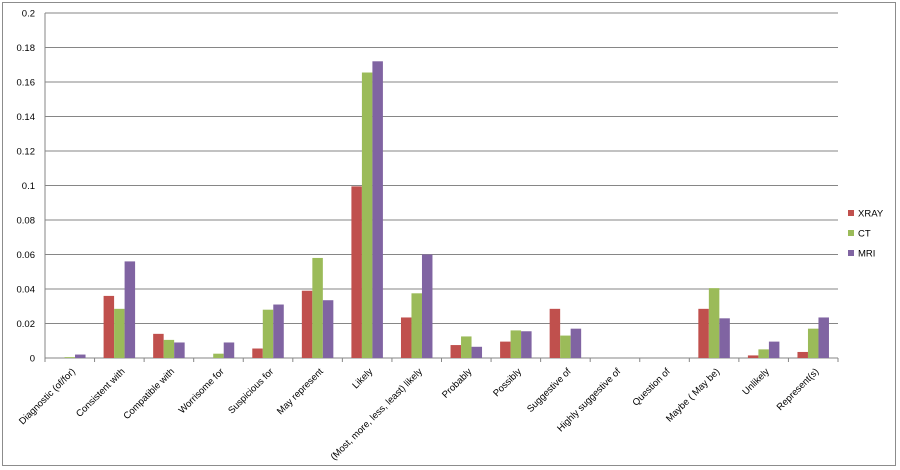  Describe the element at coordinates (798, 389) in the screenshot. I see `x-tick-label: Represent(s)` at that location.